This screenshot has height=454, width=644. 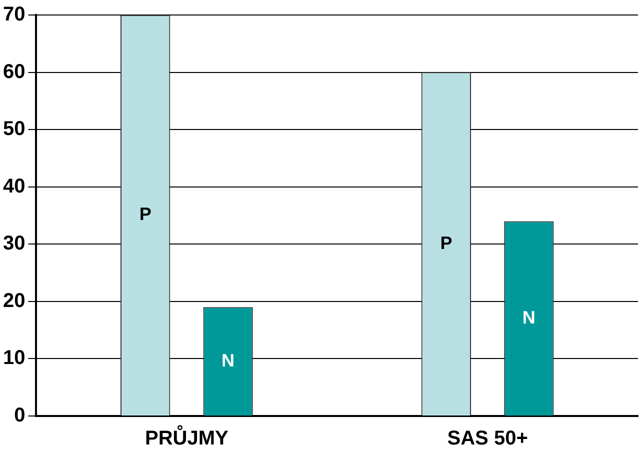 What do you see at coordinates (14, 186) in the screenshot?
I see `y-tick-label: 40` at bounding box center [14, 186].